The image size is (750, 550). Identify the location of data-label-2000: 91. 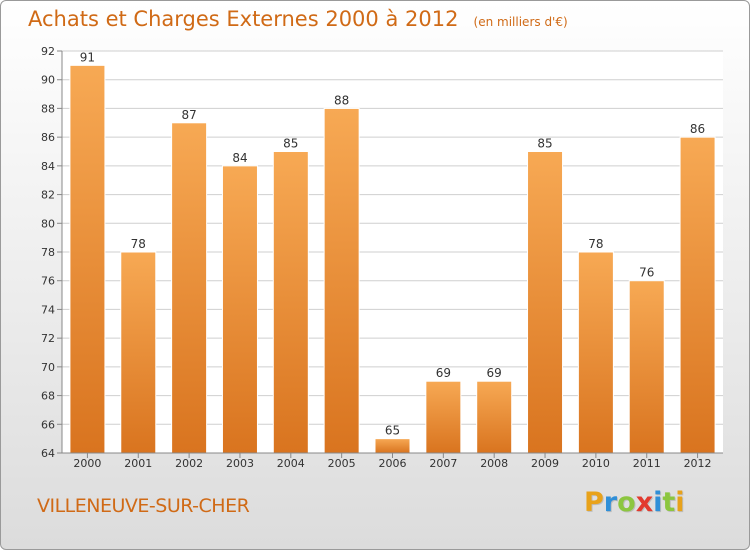
(87, 57).